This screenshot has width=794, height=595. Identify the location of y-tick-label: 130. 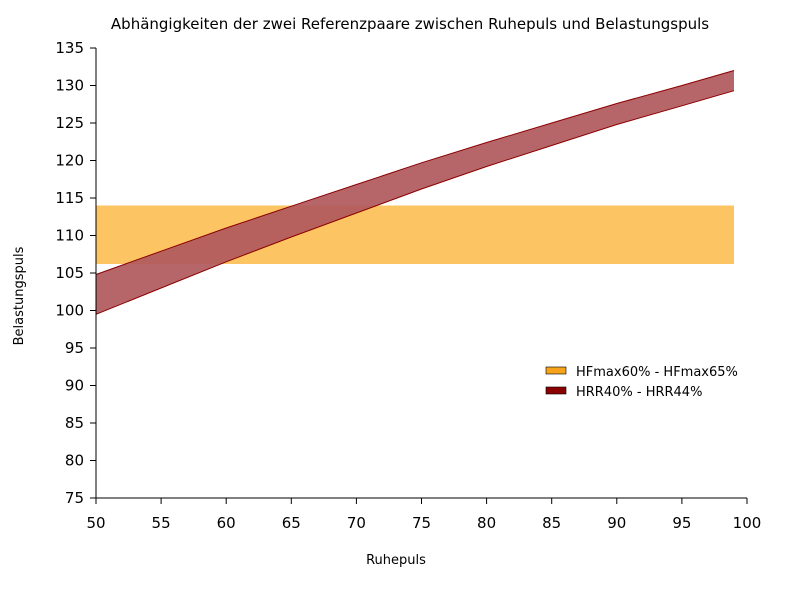
(69, 86).